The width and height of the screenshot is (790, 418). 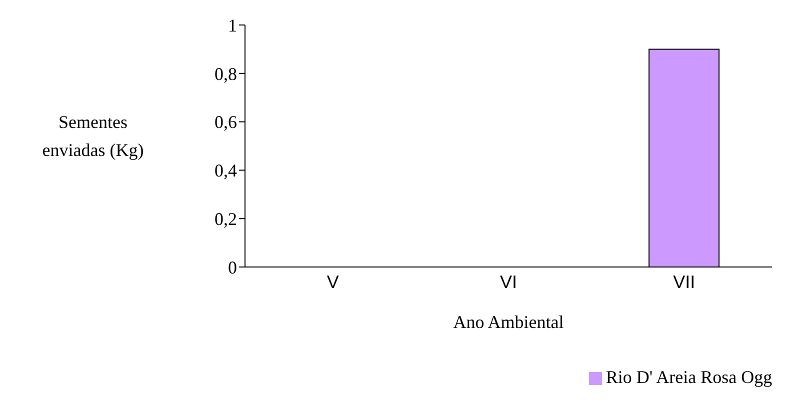 I want to click on y-tick-label: 0,8, so click(x=225, y=74).